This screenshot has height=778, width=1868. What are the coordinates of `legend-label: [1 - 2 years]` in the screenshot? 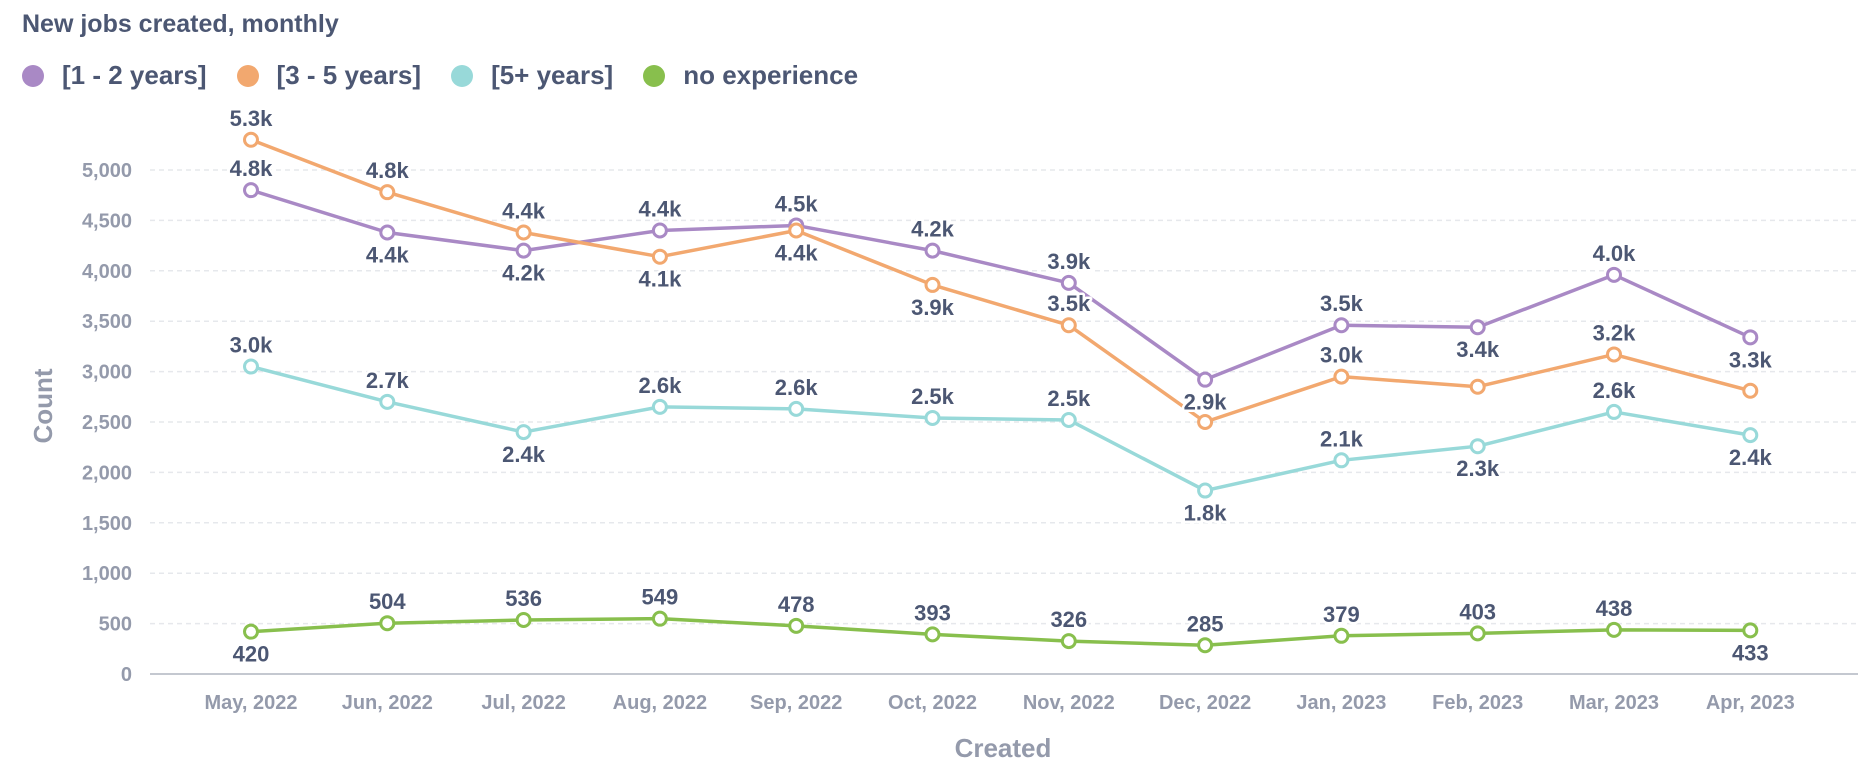 It's located at (134, 75).